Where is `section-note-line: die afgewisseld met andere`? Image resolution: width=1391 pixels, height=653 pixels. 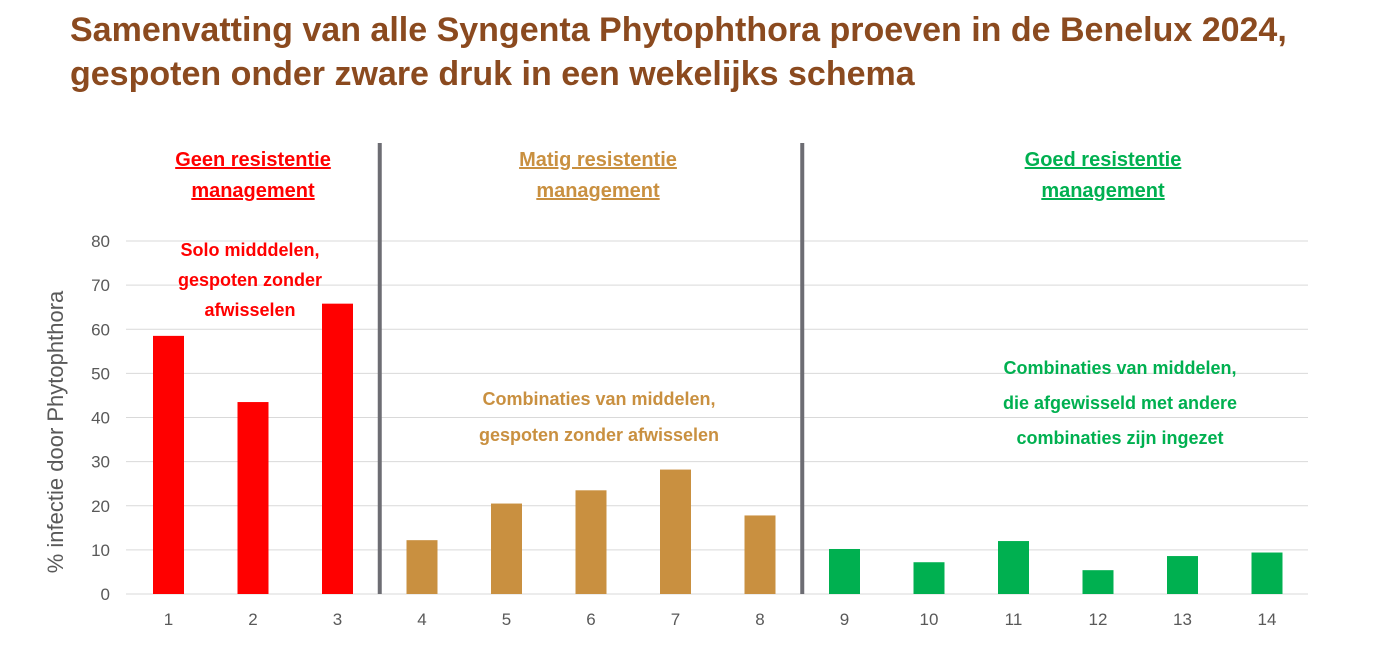
section-note-line: die afgewisseld met andere is located at coordinates (1120, 403).